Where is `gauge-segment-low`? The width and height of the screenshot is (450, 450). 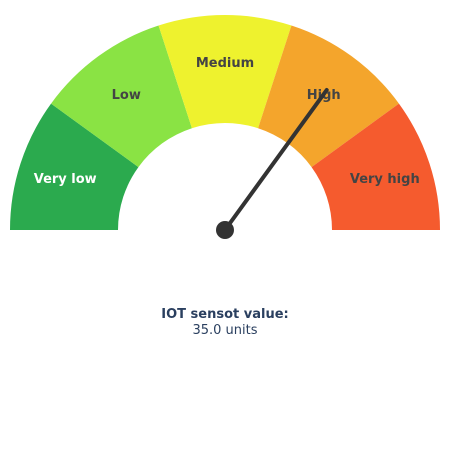
gauge-segment-low is located at coordinates (121, 96).